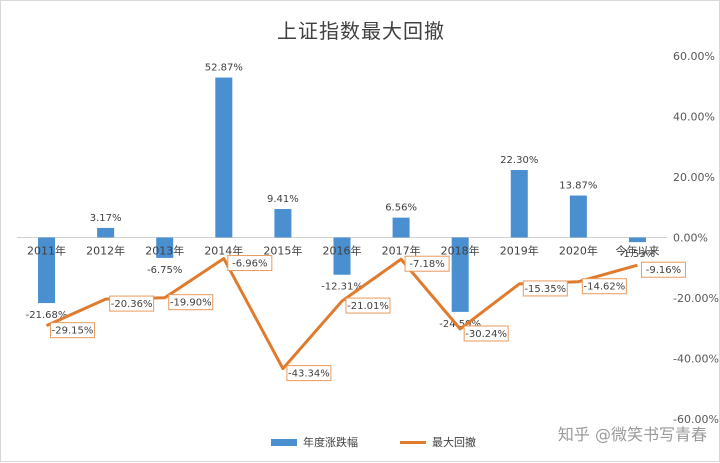 This screenshot has width=720, height=463. I want to click on line-value-label: -20.36%, so click(132, 304).